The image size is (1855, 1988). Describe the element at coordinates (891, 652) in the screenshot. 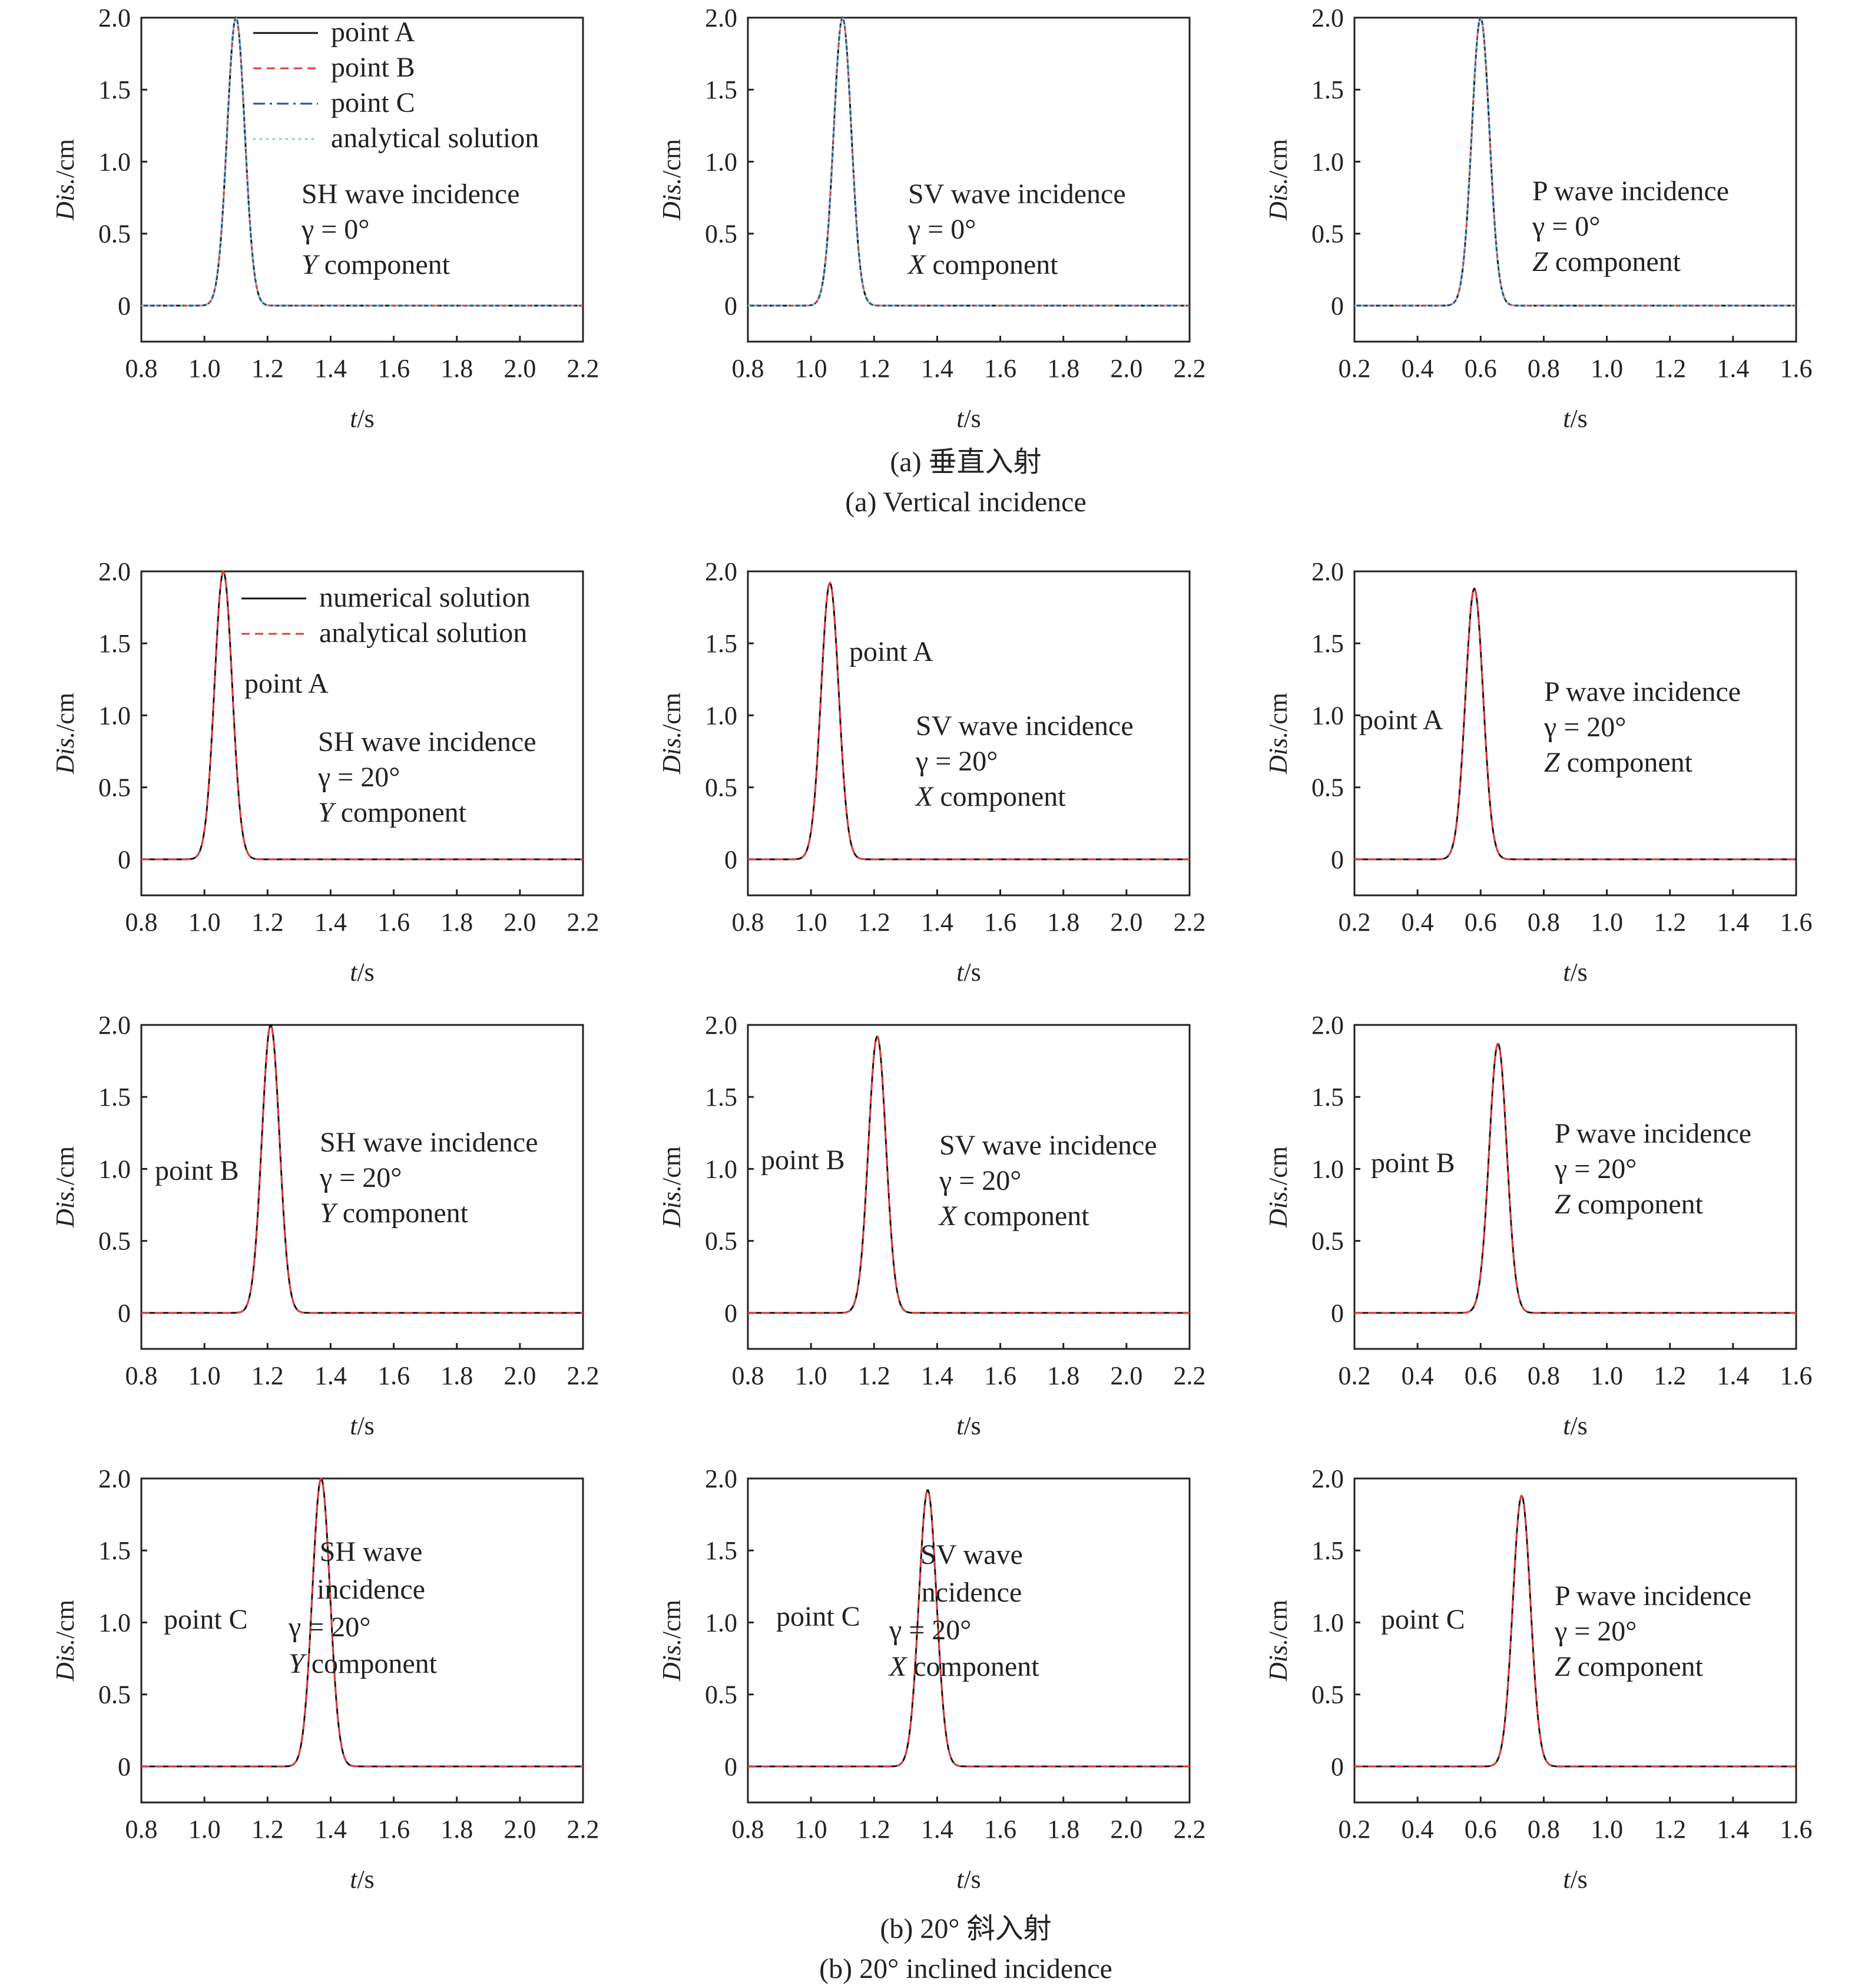

I see `point-label: point A` at that location.